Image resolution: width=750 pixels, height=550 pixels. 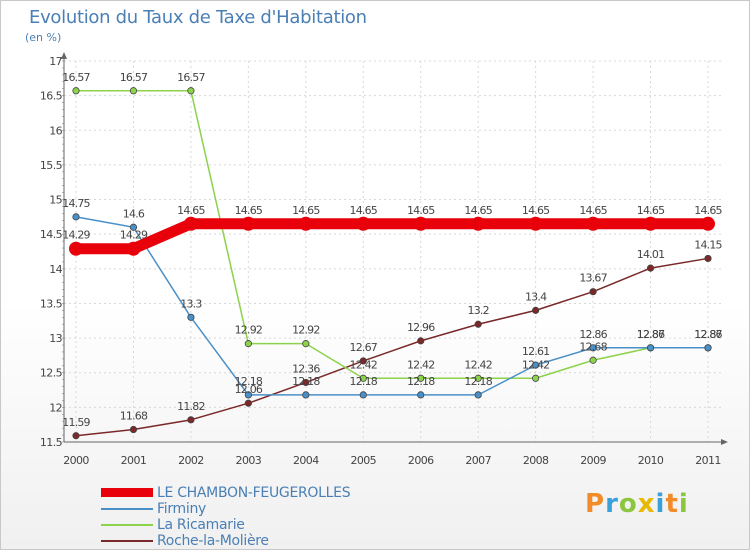 What do you see at coordinates (55, 407) in the screenshot?
I see `y-tick-label: 12` at bounding box center [55, 407].